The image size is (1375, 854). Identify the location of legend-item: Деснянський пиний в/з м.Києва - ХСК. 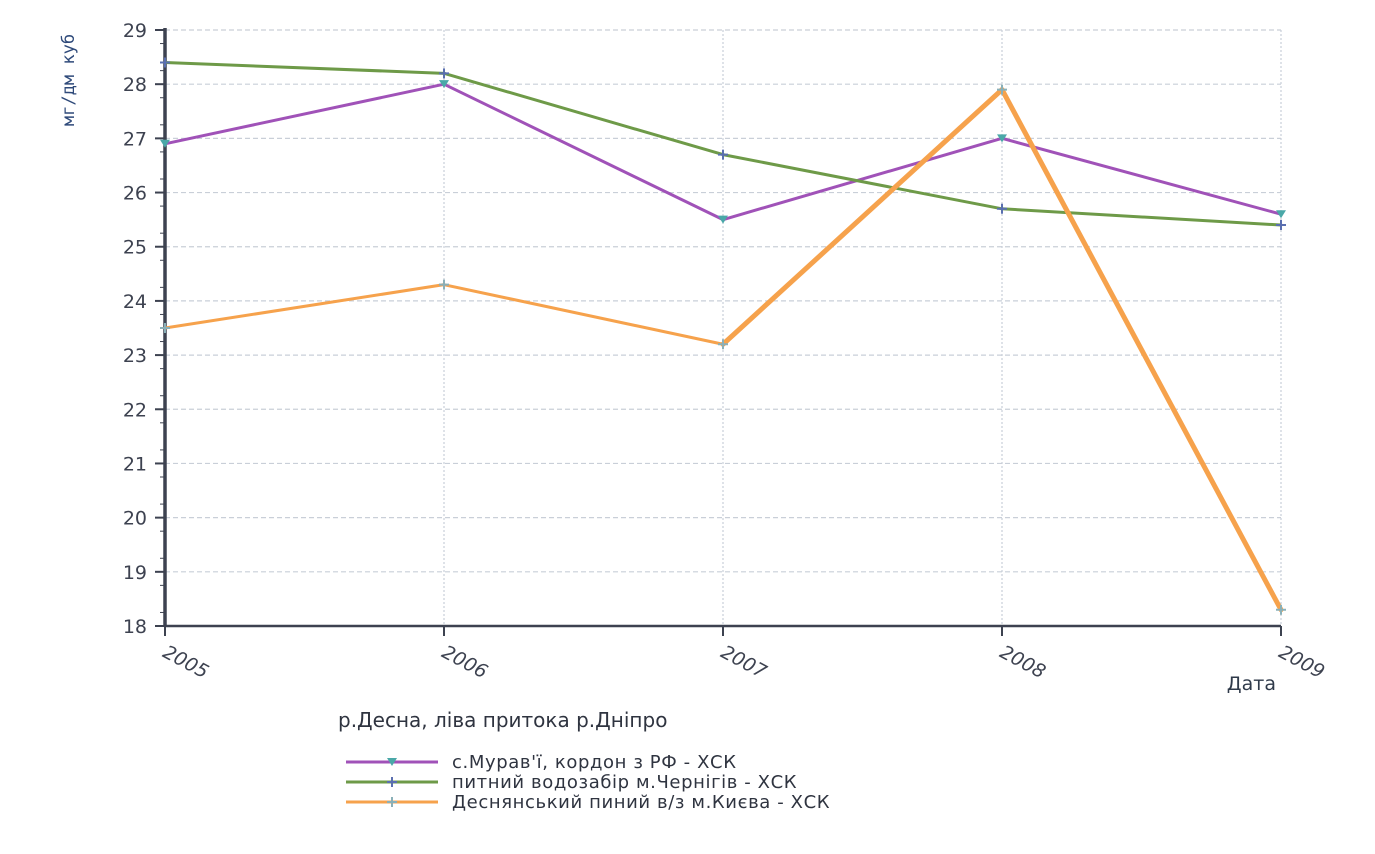
(587, 802).